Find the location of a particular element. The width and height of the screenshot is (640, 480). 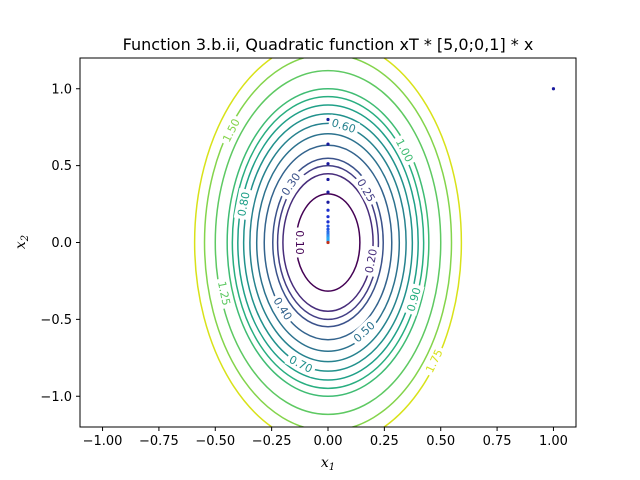

contour-label: 0.20 is located at coordinates (371, 261).